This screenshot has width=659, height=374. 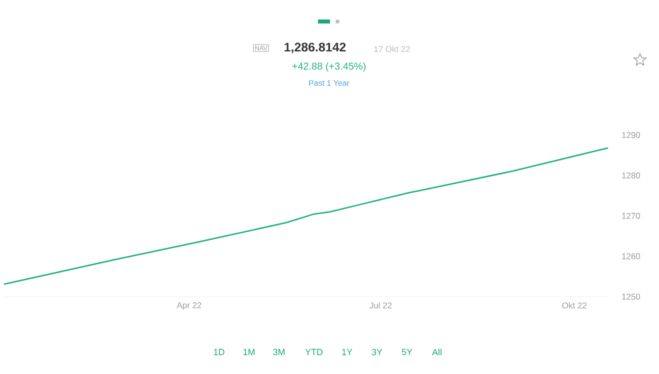 I want to click on x-tick-label: Apr 22, so click(x=189, y=306).